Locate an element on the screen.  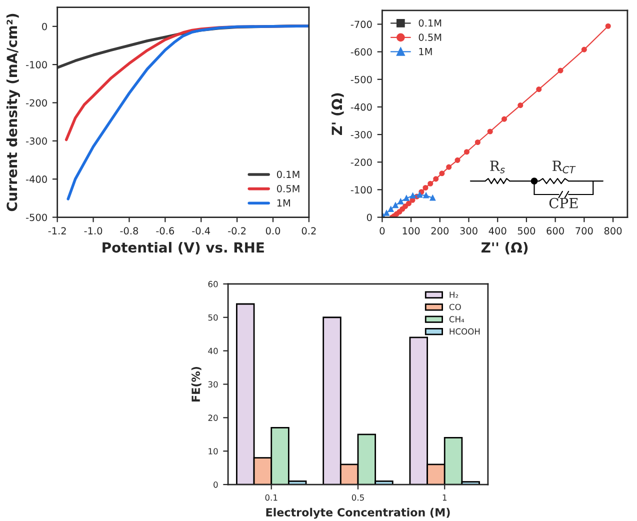
x-tick-label: 0.1 is located at coordinates (271, 497).